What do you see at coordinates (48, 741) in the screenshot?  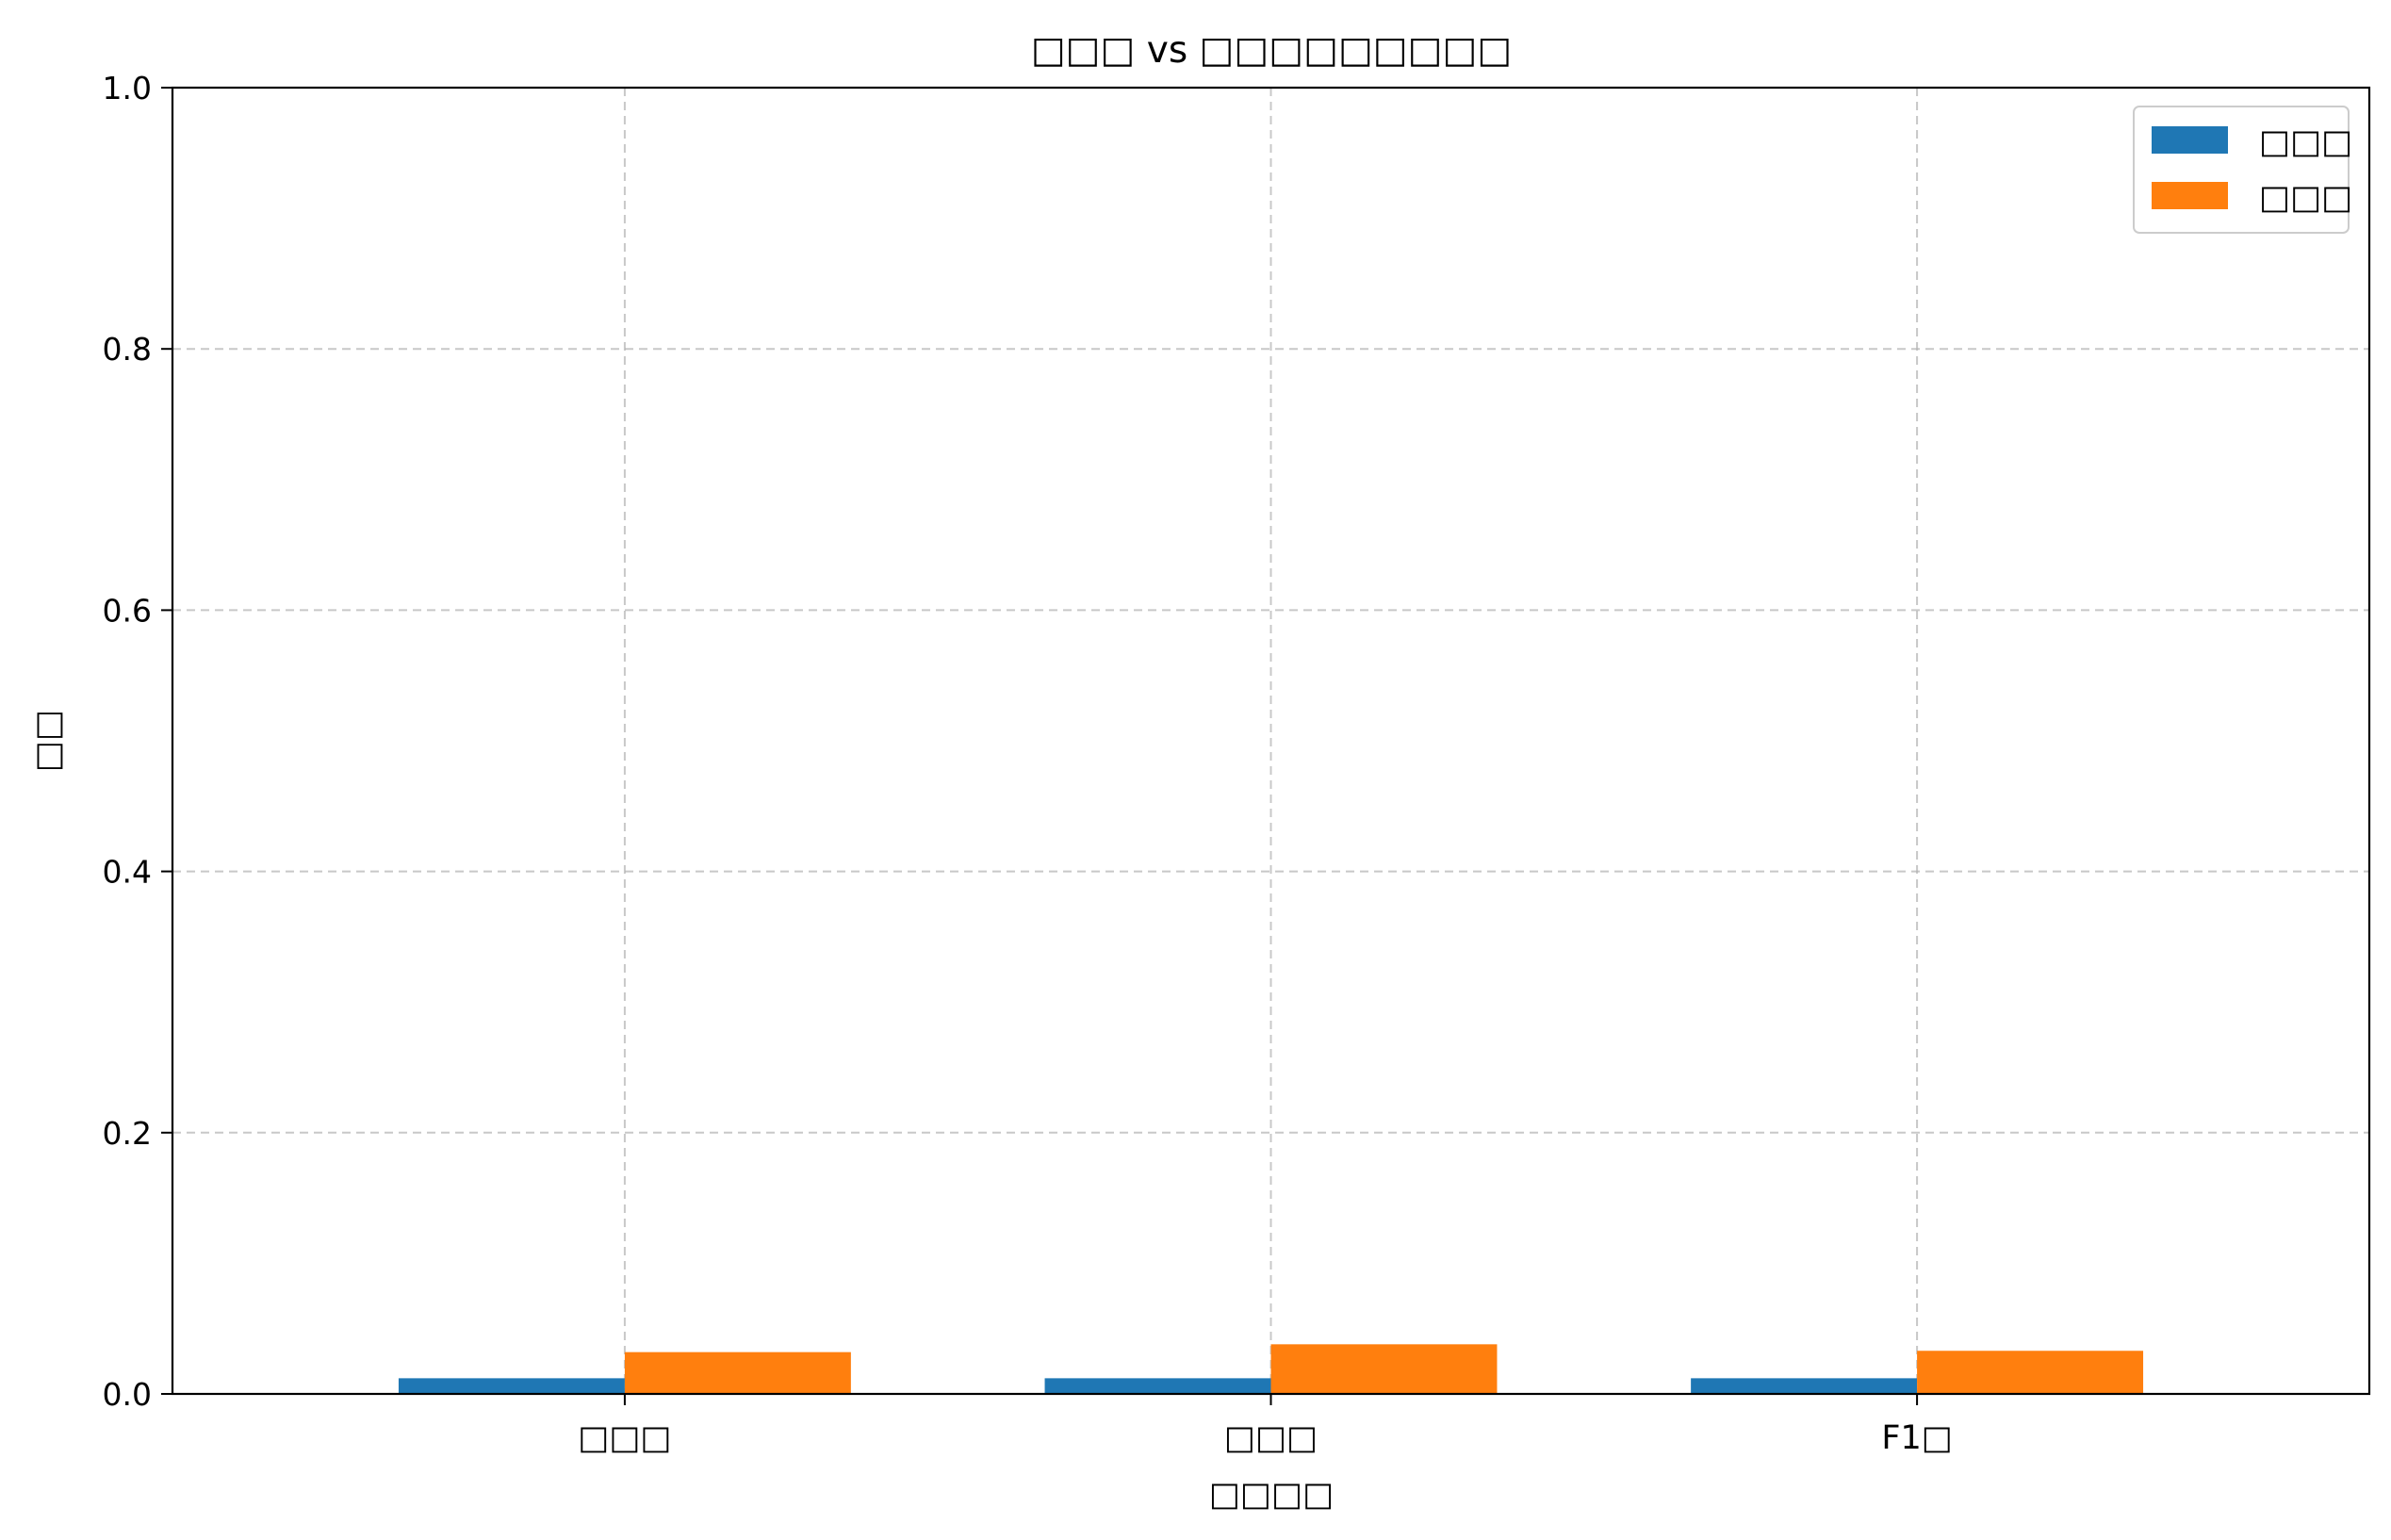 I see `y-axis-label: □□` at bounding box center [48, 741].